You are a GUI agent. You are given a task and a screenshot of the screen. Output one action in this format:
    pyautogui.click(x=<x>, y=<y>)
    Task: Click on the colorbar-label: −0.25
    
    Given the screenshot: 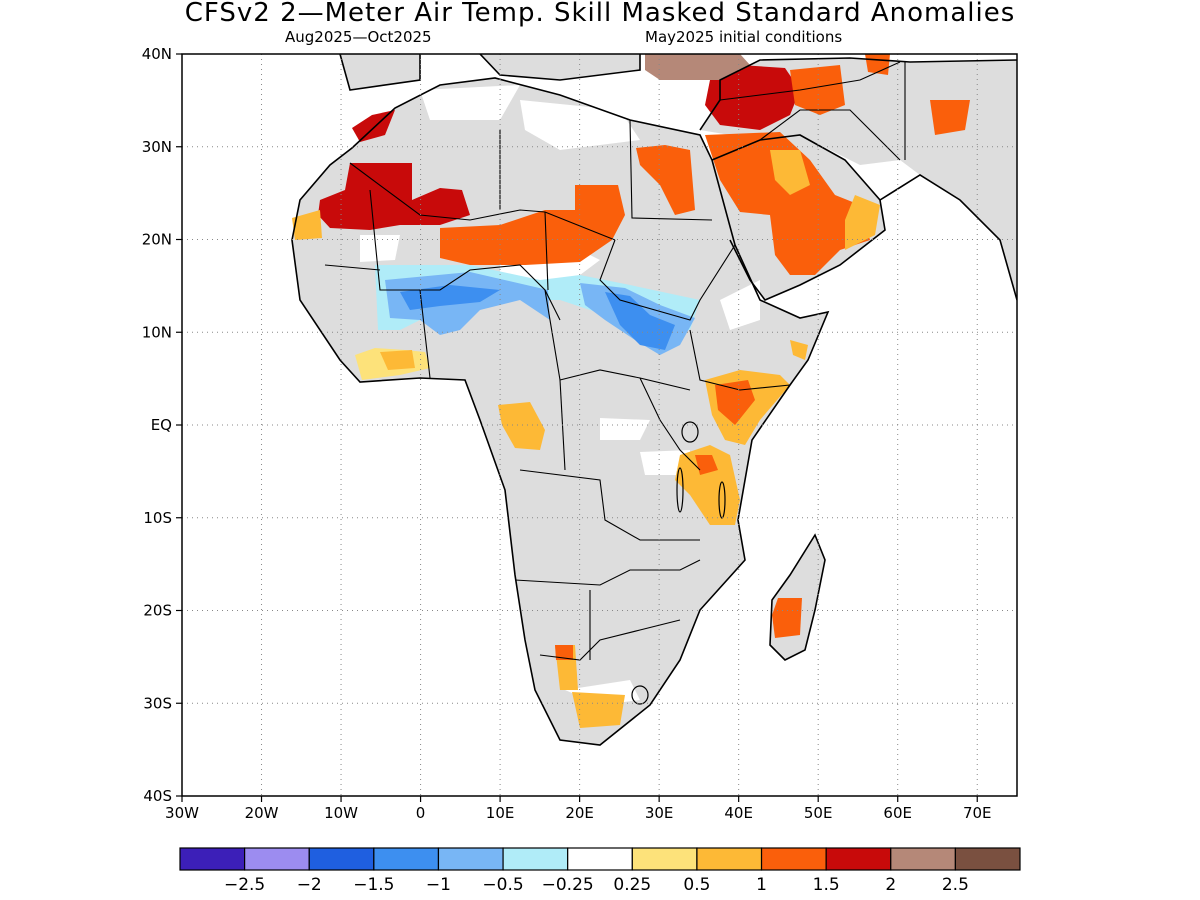 What is the action you would take?
    pyautogui.click(x=568, y=885)
    